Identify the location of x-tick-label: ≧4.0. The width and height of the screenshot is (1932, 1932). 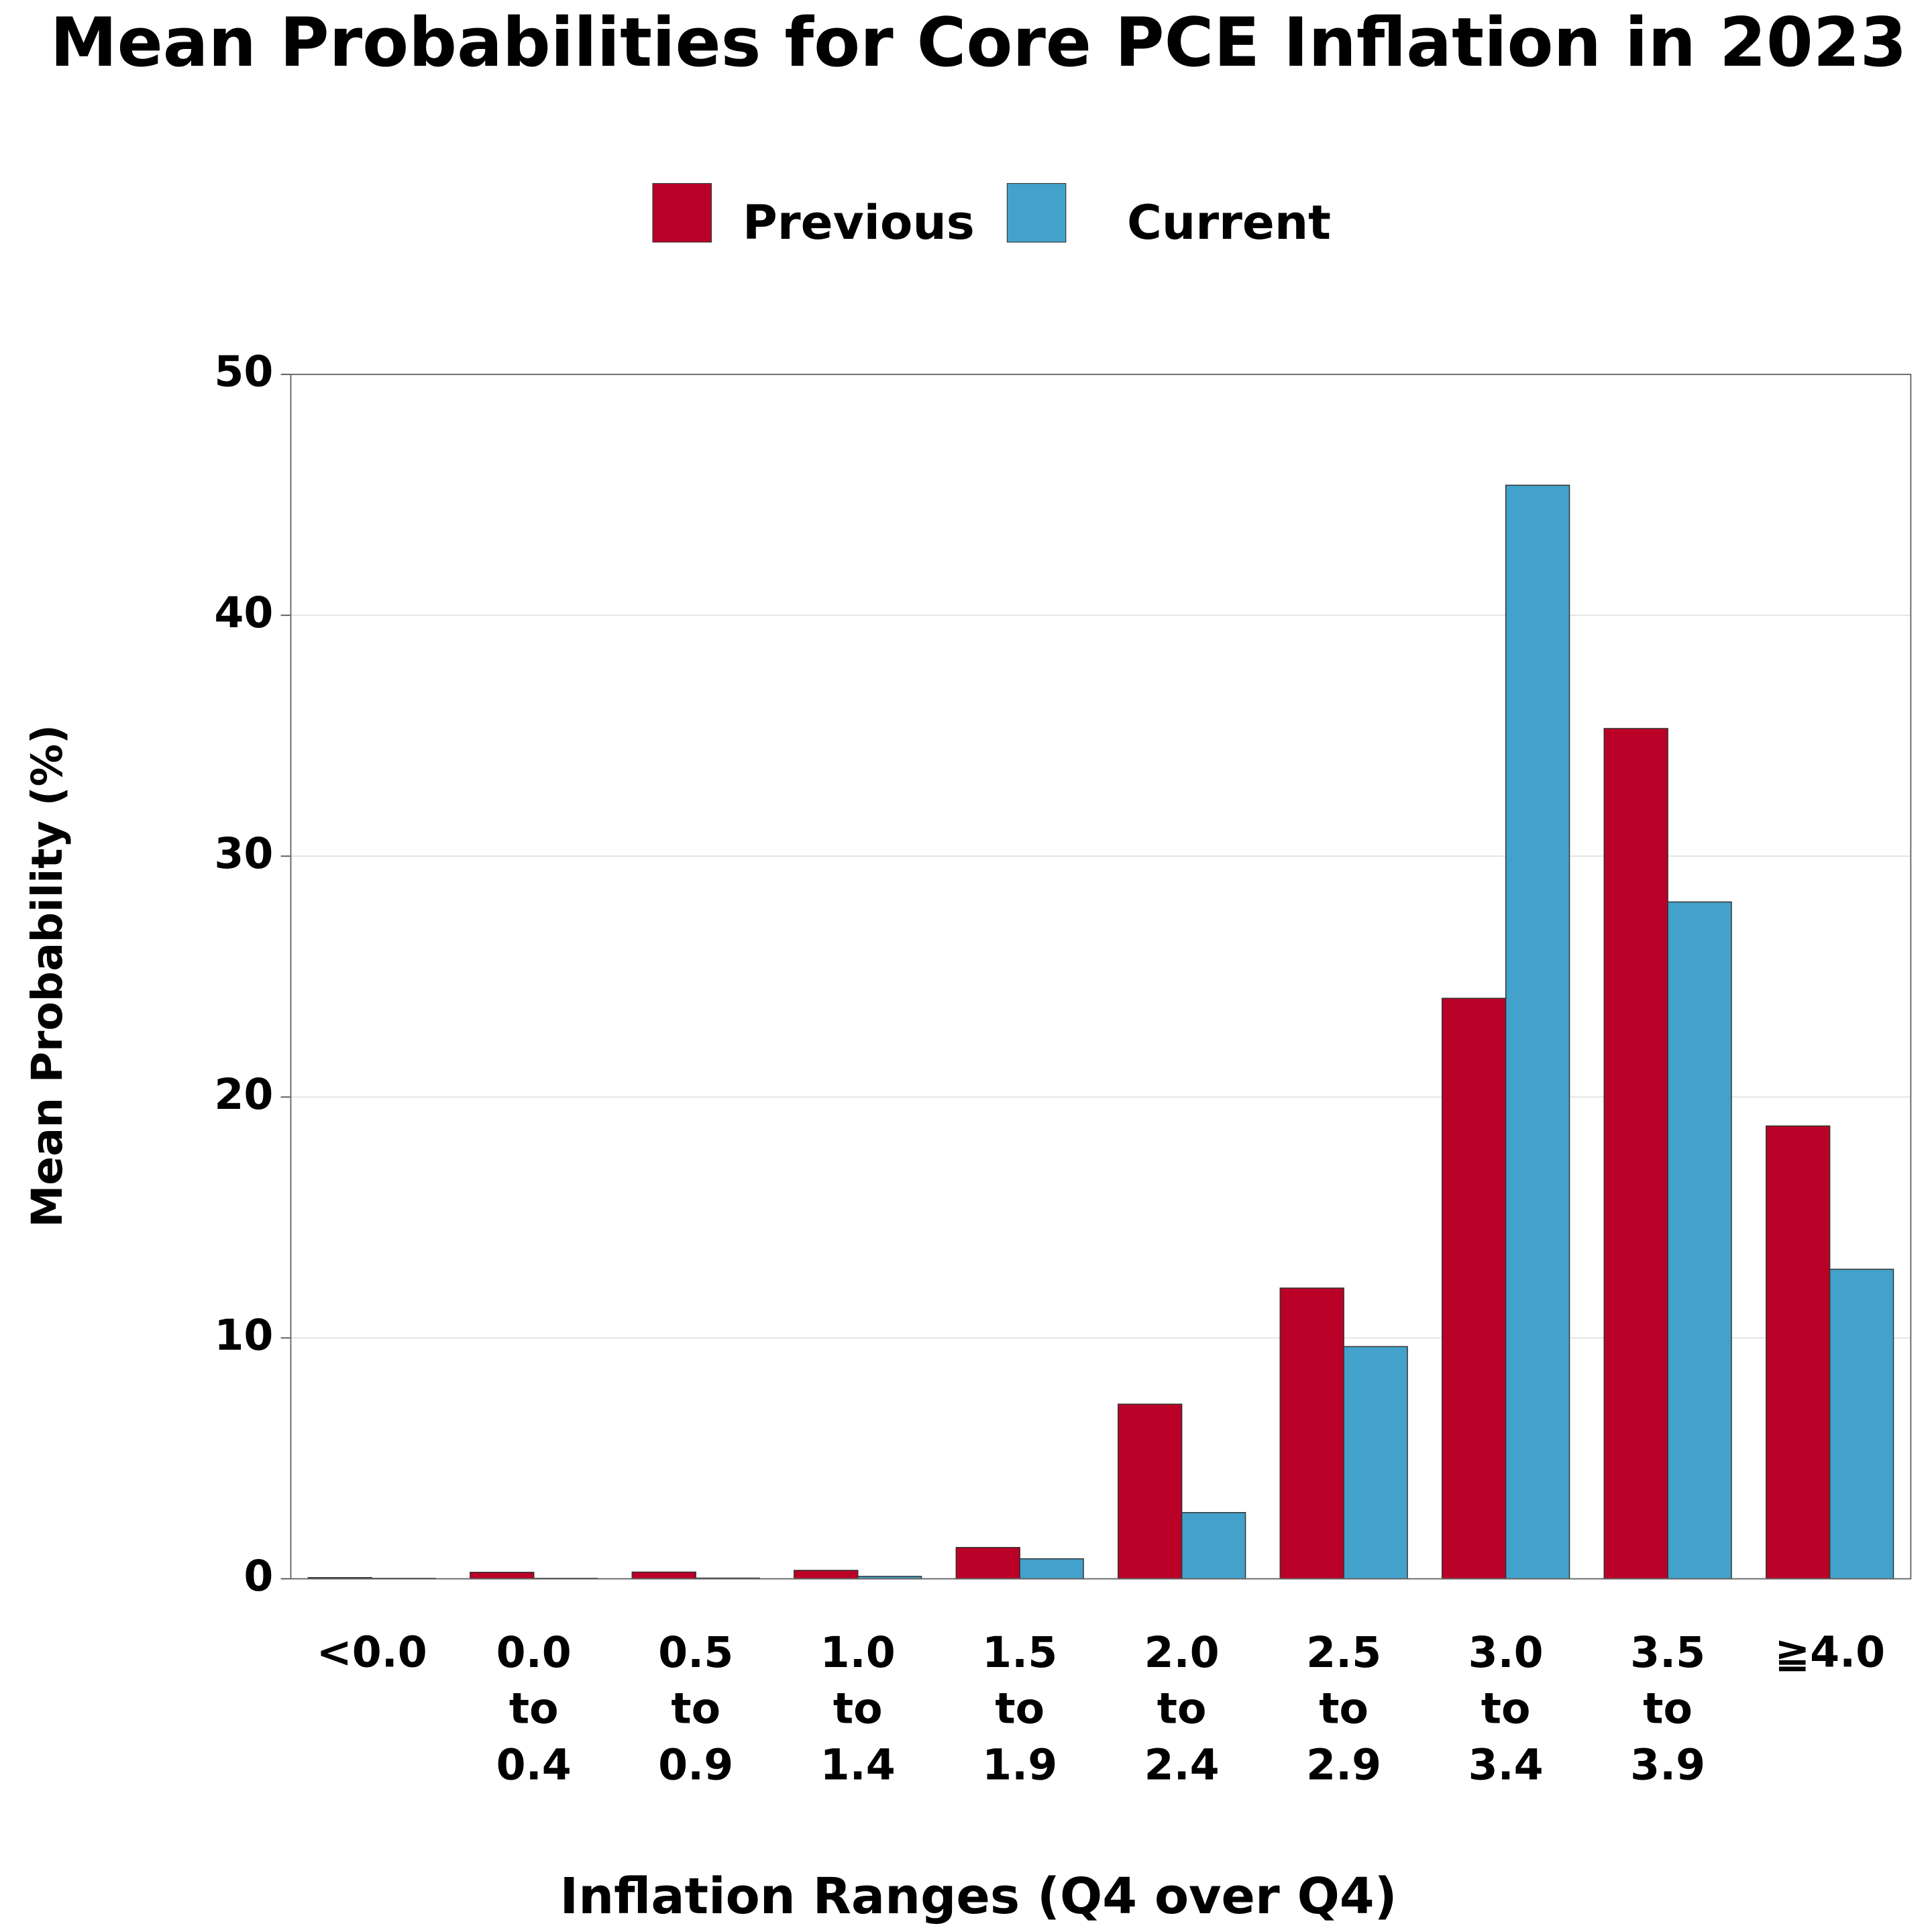
(1829, 1652).